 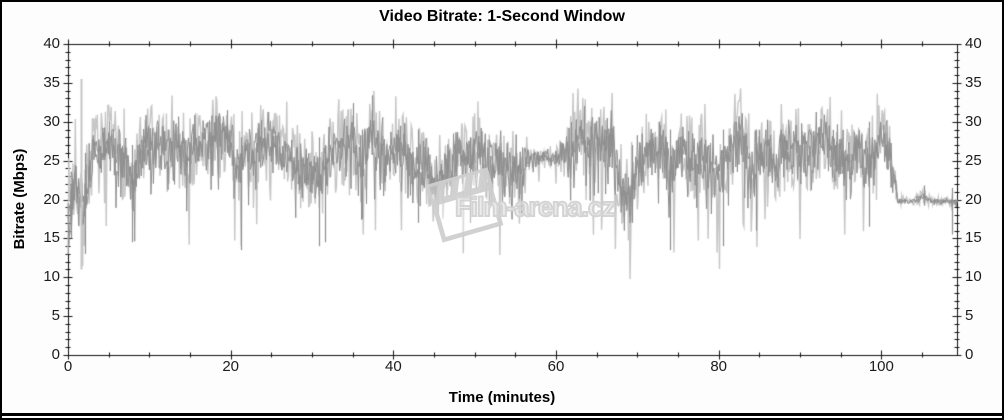 What do you see at coordinates (51, 43) in the screenshot?
I see `y-axis-tick-label-left: 40` at bounding box center [51, 43].